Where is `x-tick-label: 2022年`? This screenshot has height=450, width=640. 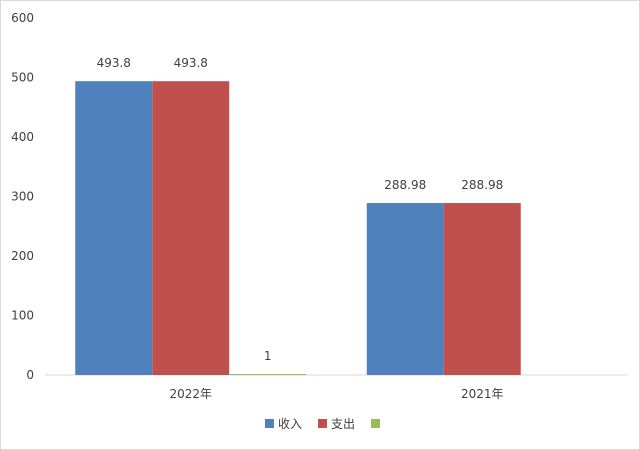
x-tick-label: 2022年 is located at coordinates (190, 394).